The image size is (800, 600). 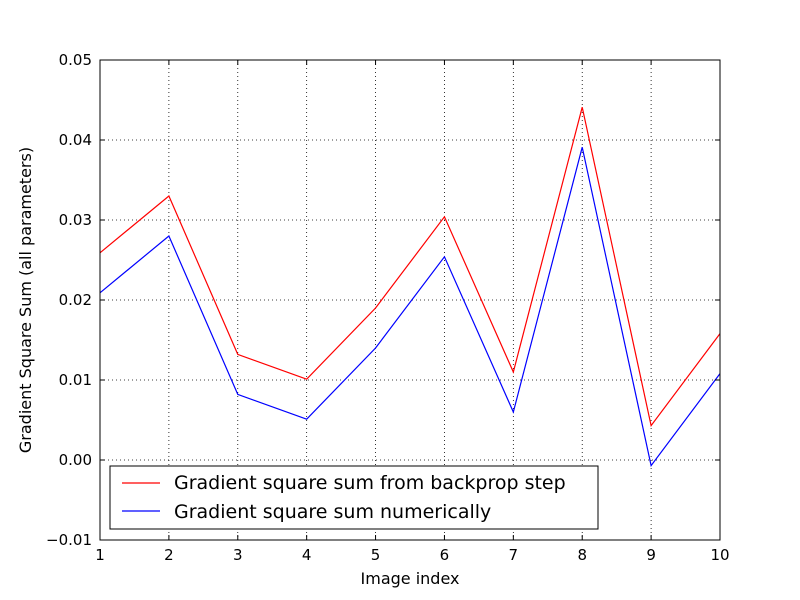 I want to click on x-axis-label: Image index, so click(x=410, y=578).